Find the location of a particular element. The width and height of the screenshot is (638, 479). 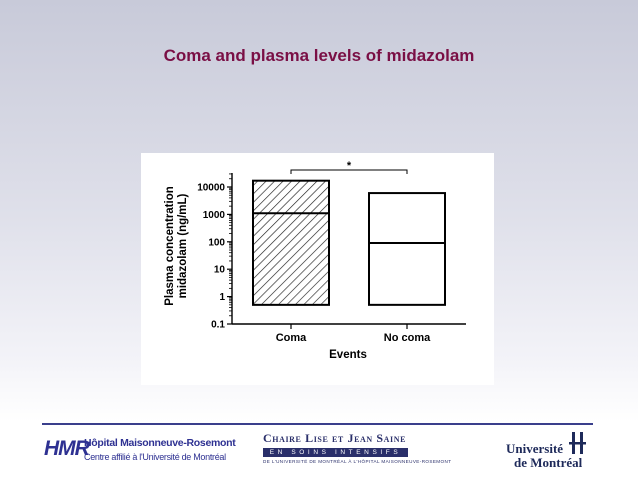

udem-line2: de Montréal is located at coordinates (548, 462).